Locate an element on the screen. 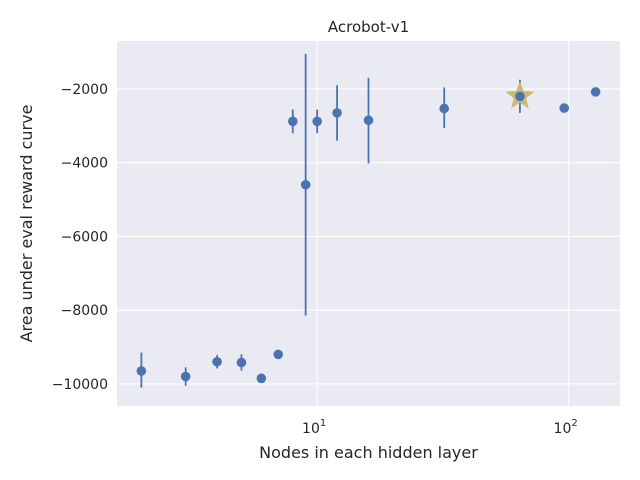 The image size is (640, 480). x-axis-label: Nodes in each hidden layer is located at coordinates (368, 452).